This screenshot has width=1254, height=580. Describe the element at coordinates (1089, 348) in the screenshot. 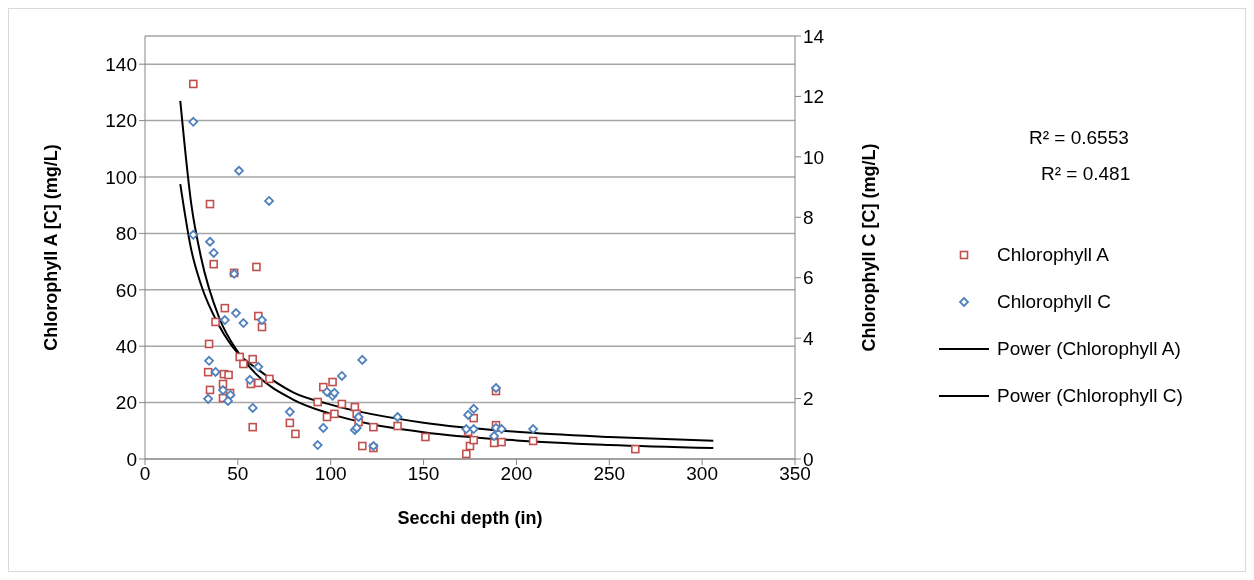

I see `legend-label: Power (Chlorophyll A)` at that location.